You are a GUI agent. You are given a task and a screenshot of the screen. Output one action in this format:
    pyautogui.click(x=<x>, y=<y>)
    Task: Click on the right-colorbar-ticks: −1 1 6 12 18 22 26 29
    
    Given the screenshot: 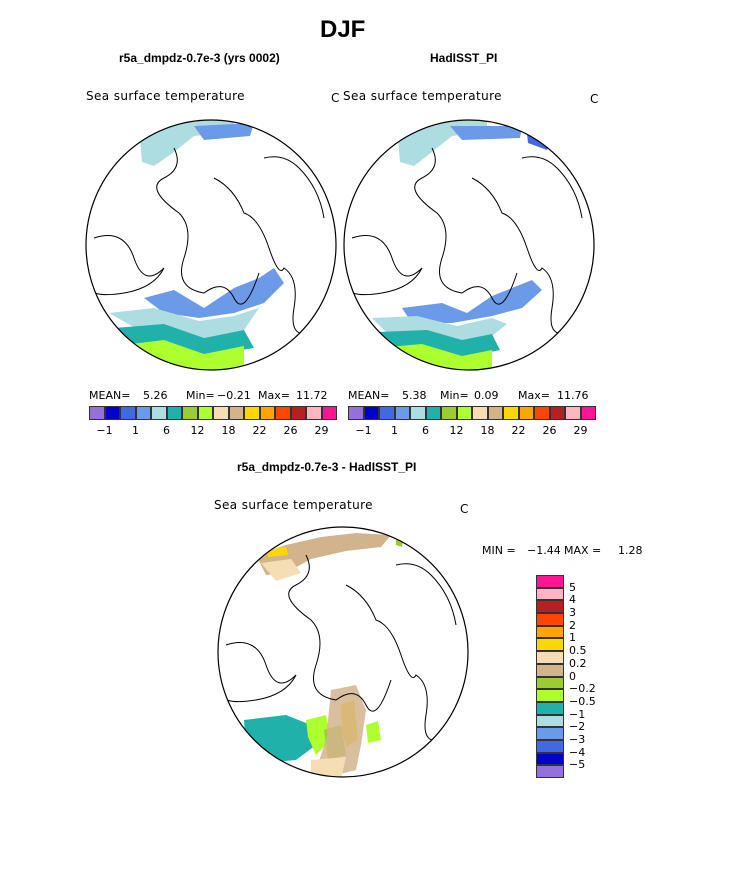 What is the action you would take?
    pyautogui.click(x=472, y=431)
    